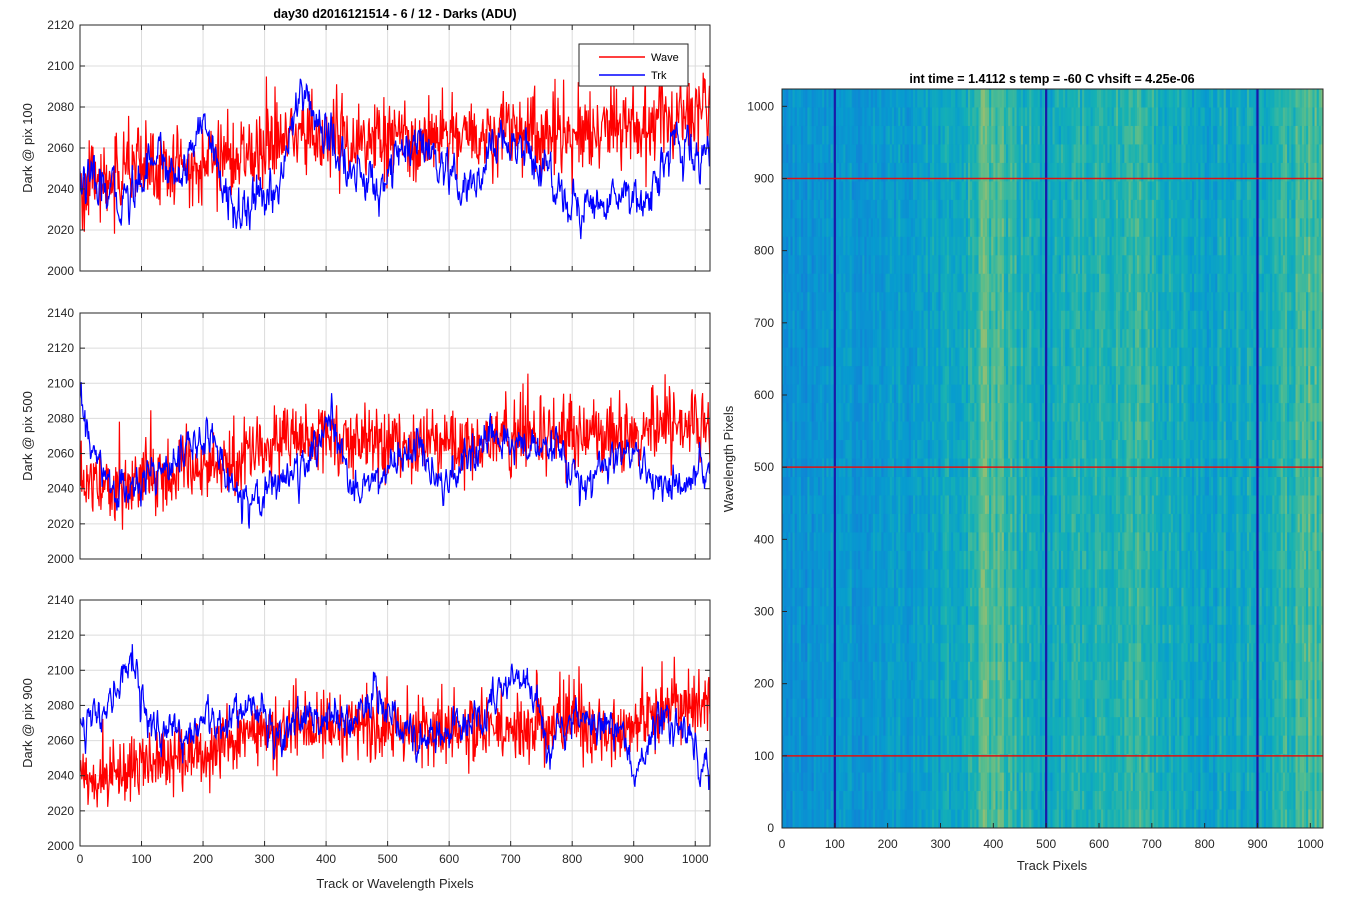 This screenshot has height=900, width=1350. What do you see at coordinates (388, 859) in the screenshot?
I see `x-tick-label: 500` at bounding box center [388, 859].